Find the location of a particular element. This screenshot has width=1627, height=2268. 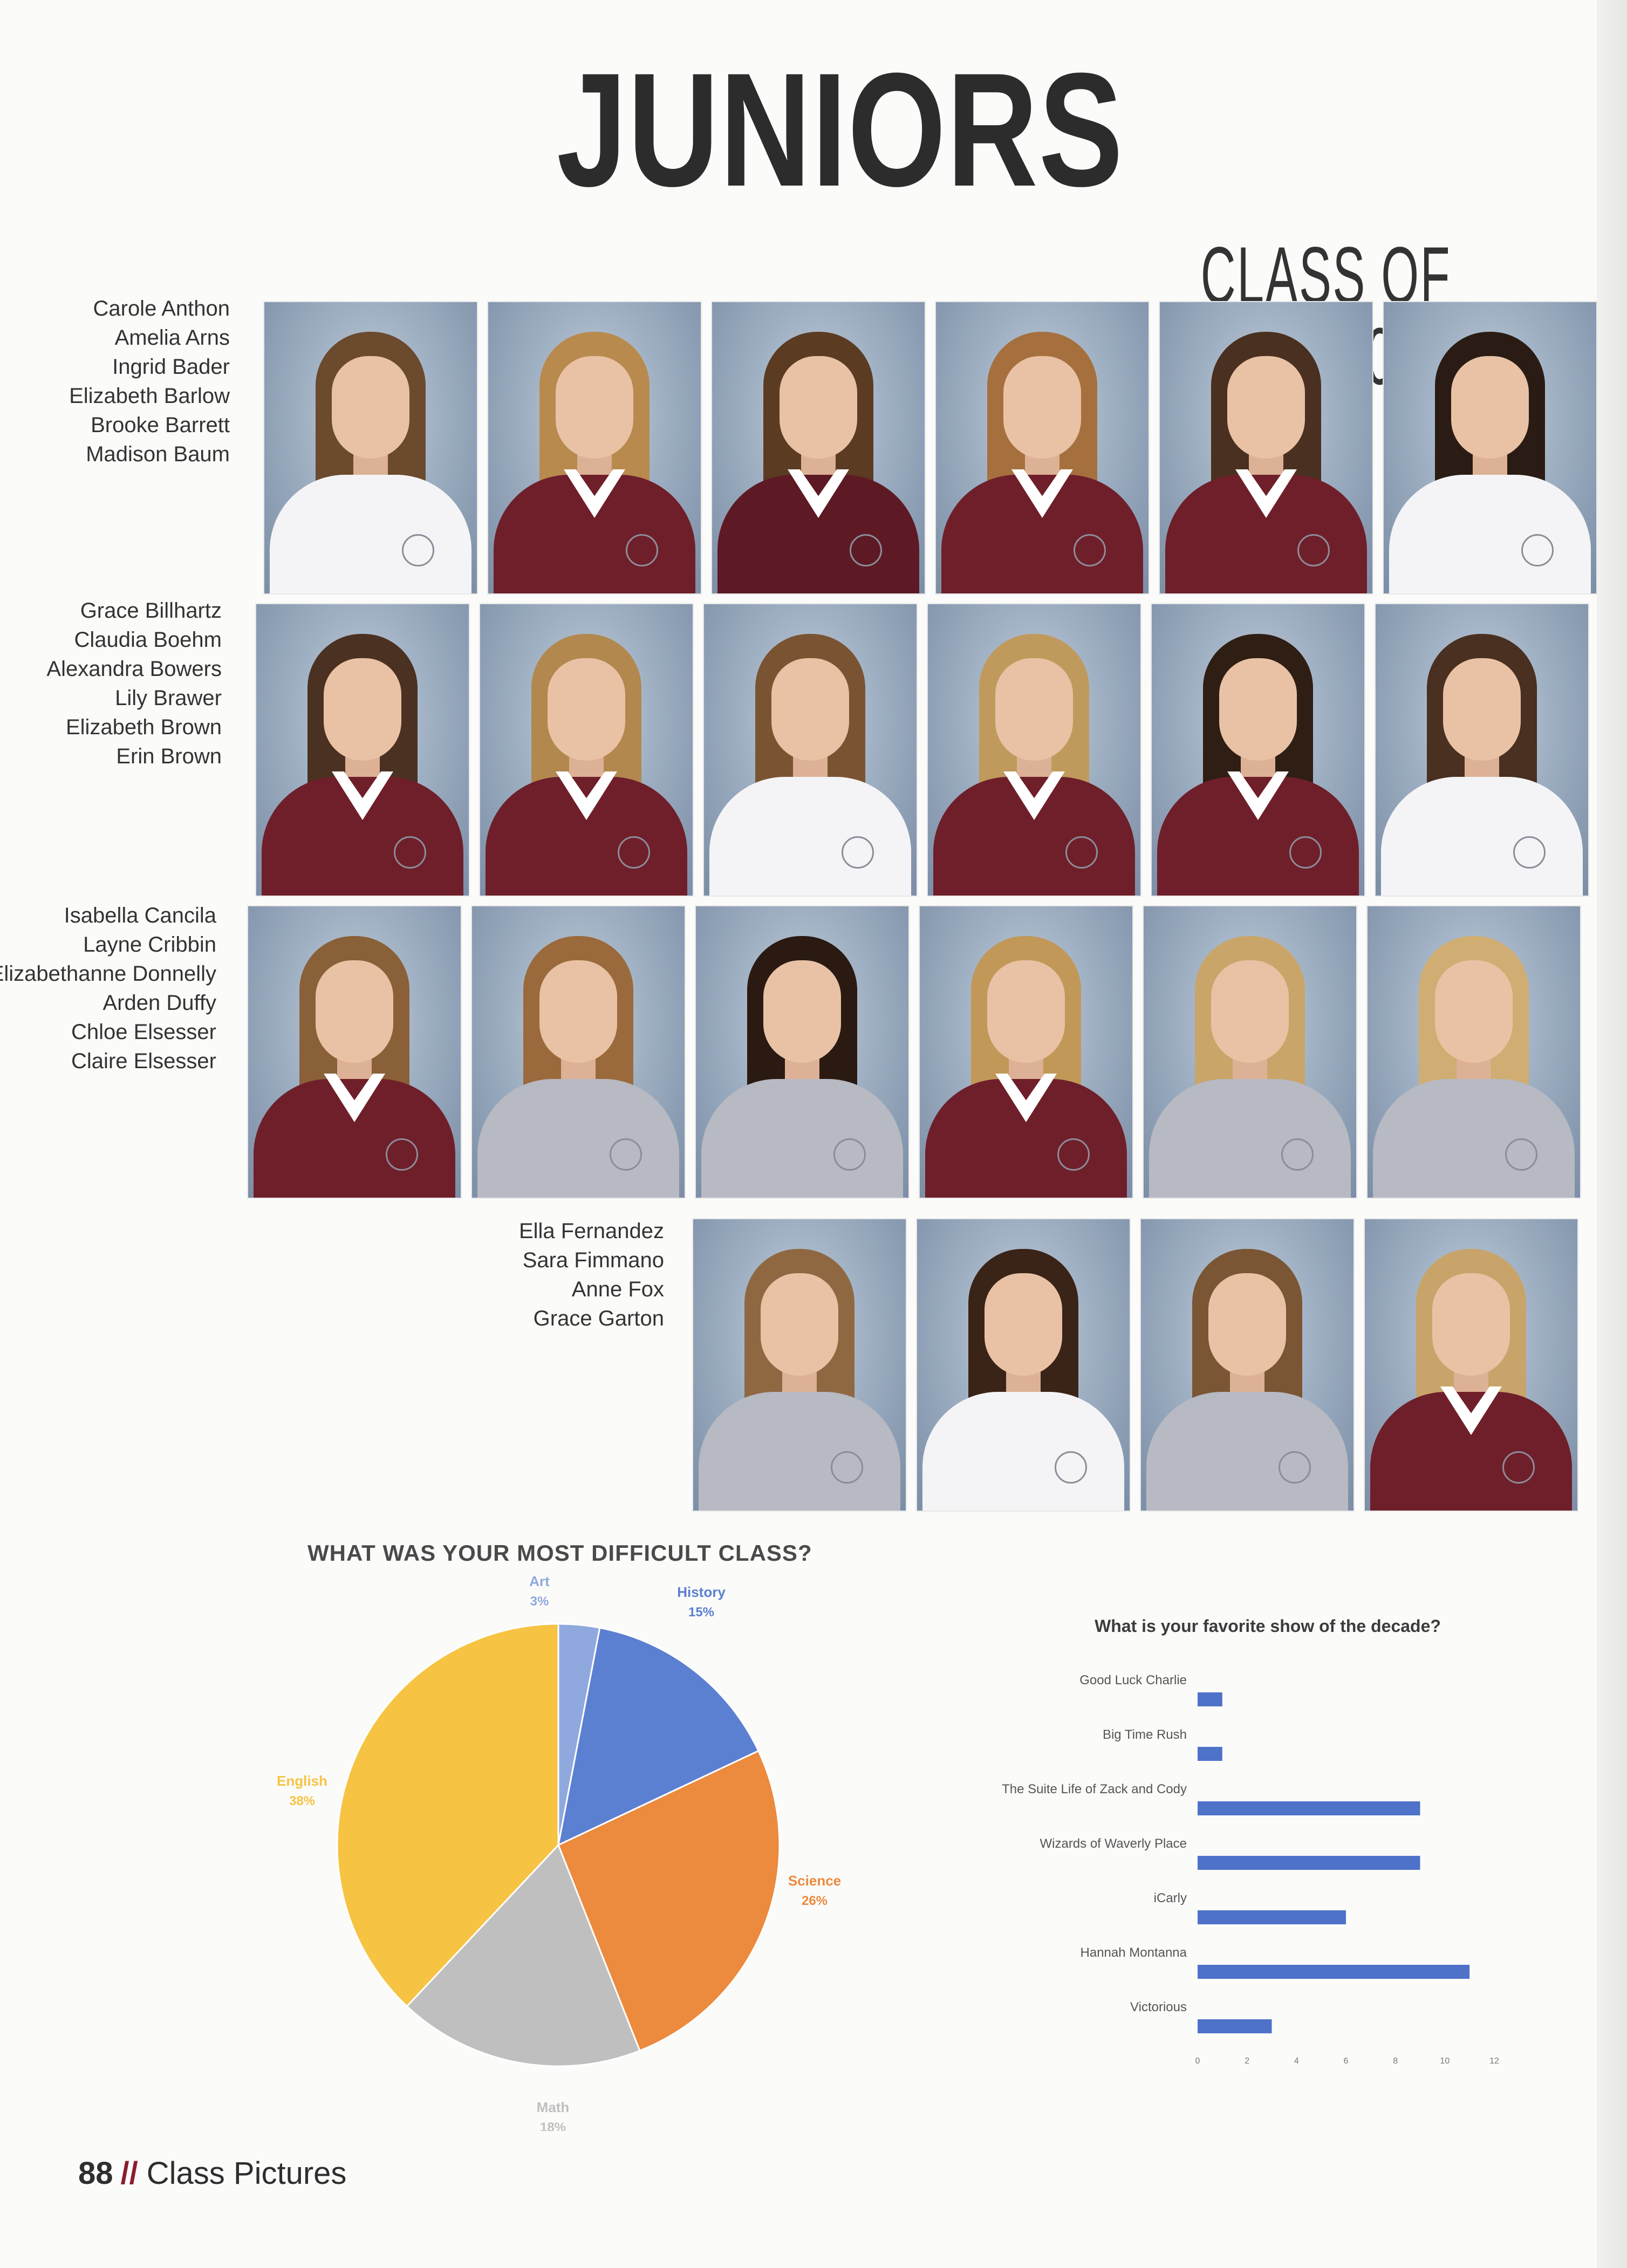

student-name: Layne Cribbin is located at coordinates (149, 945).